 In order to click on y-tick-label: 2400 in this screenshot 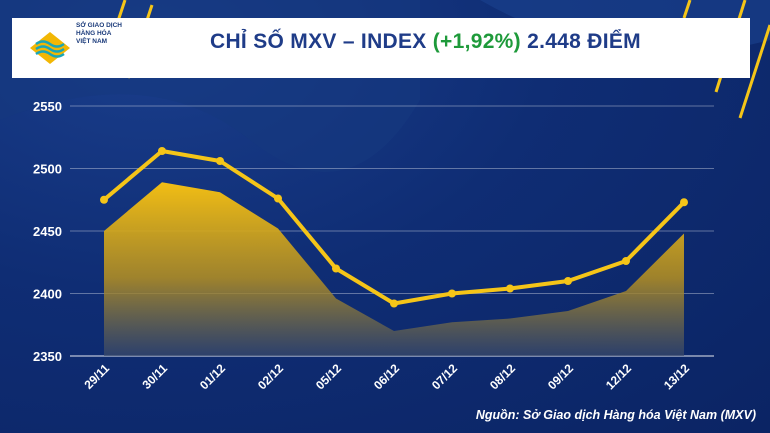, I will do `click(47, 294)`.